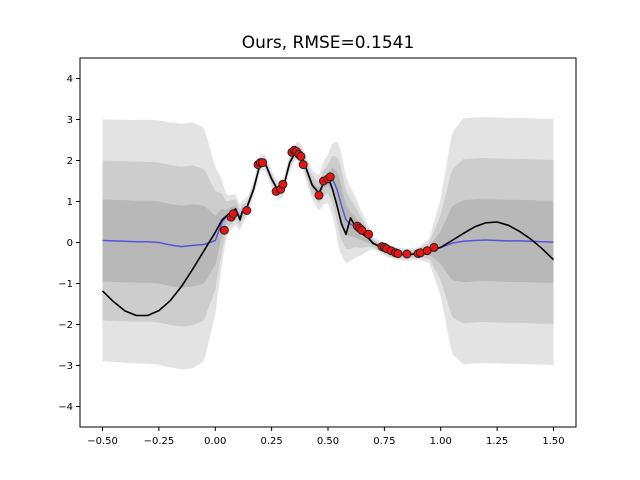 The image size is (640, 480). Describe the element at coordinates (553, 441) in the screenshot. I see `x-tick-label: 1.50` at that location.